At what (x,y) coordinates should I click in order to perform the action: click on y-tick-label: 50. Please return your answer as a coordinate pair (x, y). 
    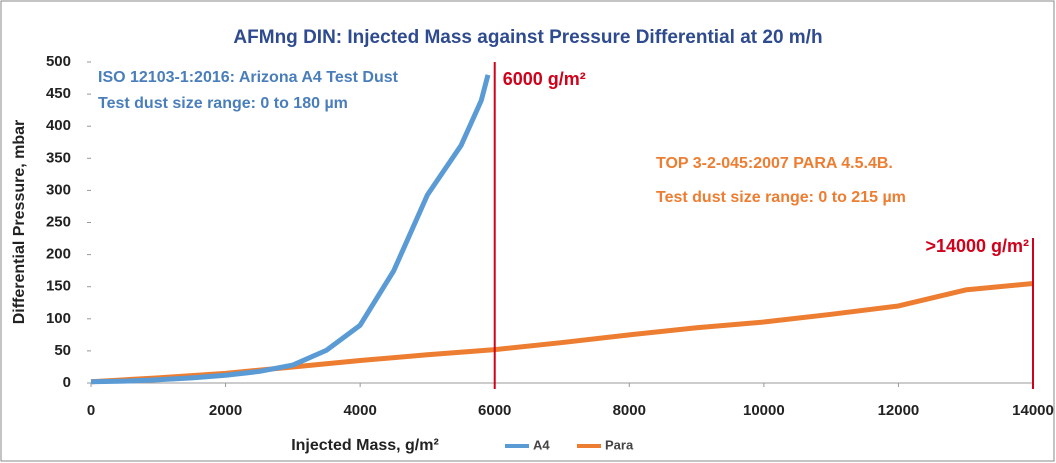
    Looking at the image, I should click on (62, 350).